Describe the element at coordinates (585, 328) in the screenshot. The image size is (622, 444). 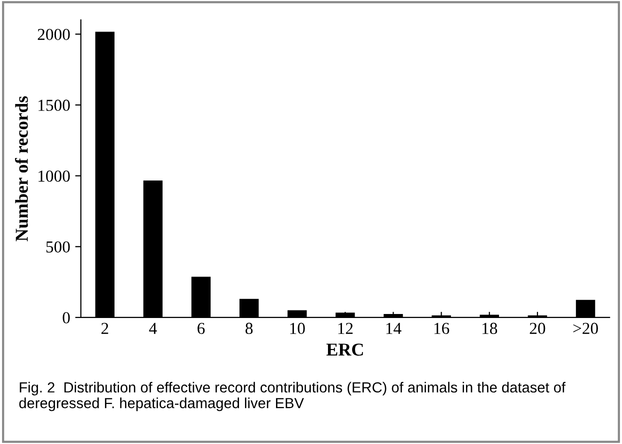
I see `x-tick-label: >20` at that location.